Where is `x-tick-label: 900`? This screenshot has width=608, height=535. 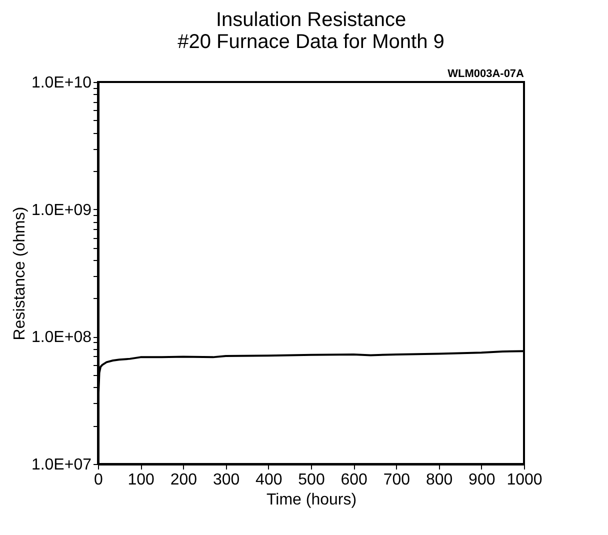
x-tick-label: 900 is located at coordinates (482, 480).